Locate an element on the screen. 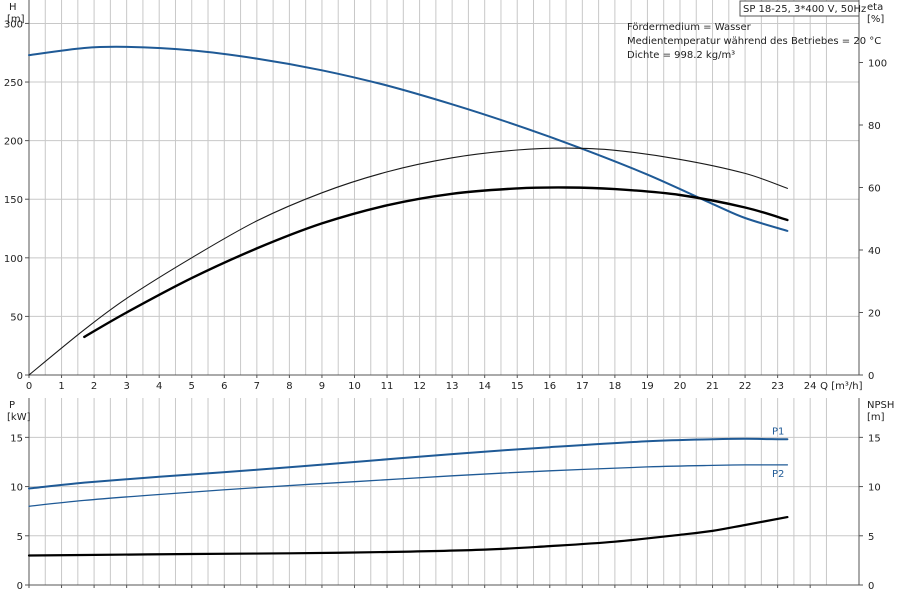 The width and height of the screenshot is (900, 600). x-tick-label: 18 is located at coordinates (615, 386).